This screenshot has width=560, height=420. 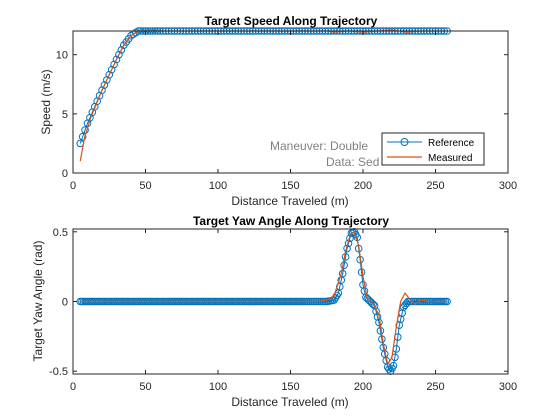 What do you see at coordinates (508, 186) in the screenshot?
I see `speed-x-tick-label: 300` at bounding box center [508, 186].